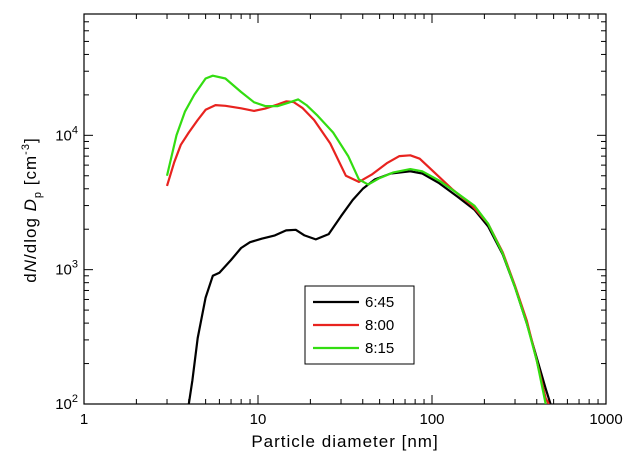  Describe the element at coordinates (66, 134) in the screenshot. I see `y-tick-label: 10⁴` at that location.